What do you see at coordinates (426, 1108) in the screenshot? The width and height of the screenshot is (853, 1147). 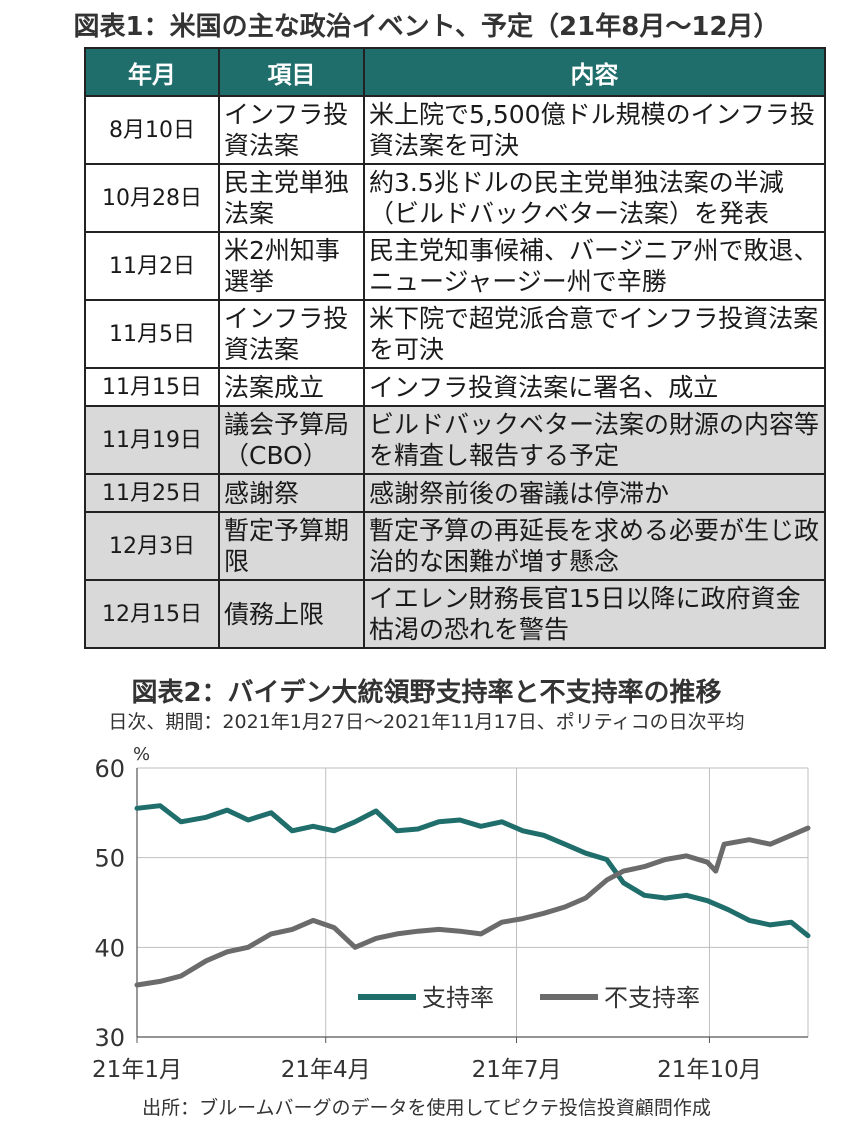 I see `source-note: 出所：ブルームバーグのデータを使用してピクテ投信投資顧問作成` at bounding box center [426, 1108].